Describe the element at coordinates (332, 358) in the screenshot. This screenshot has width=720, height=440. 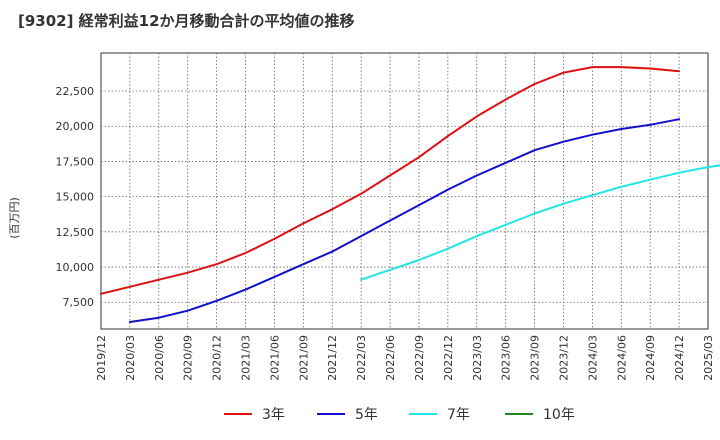
I see `x-tick-label: 2021/12` at that location.